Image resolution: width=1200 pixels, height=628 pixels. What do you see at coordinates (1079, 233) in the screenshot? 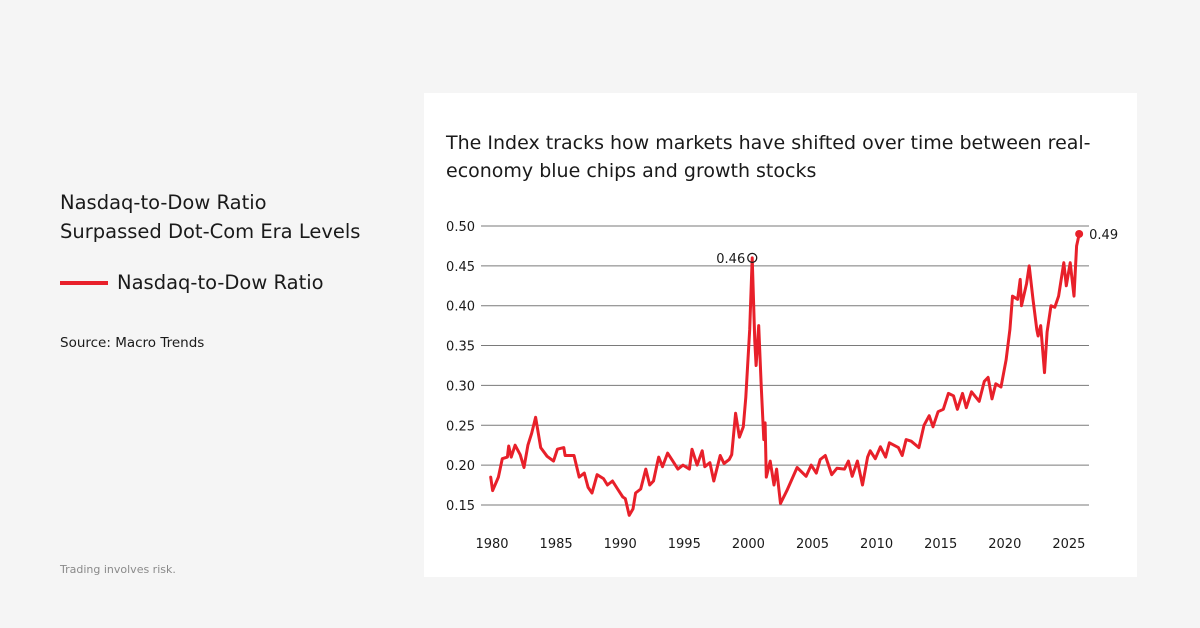
I see `latest-marker` at bounding box center [1079, 233].